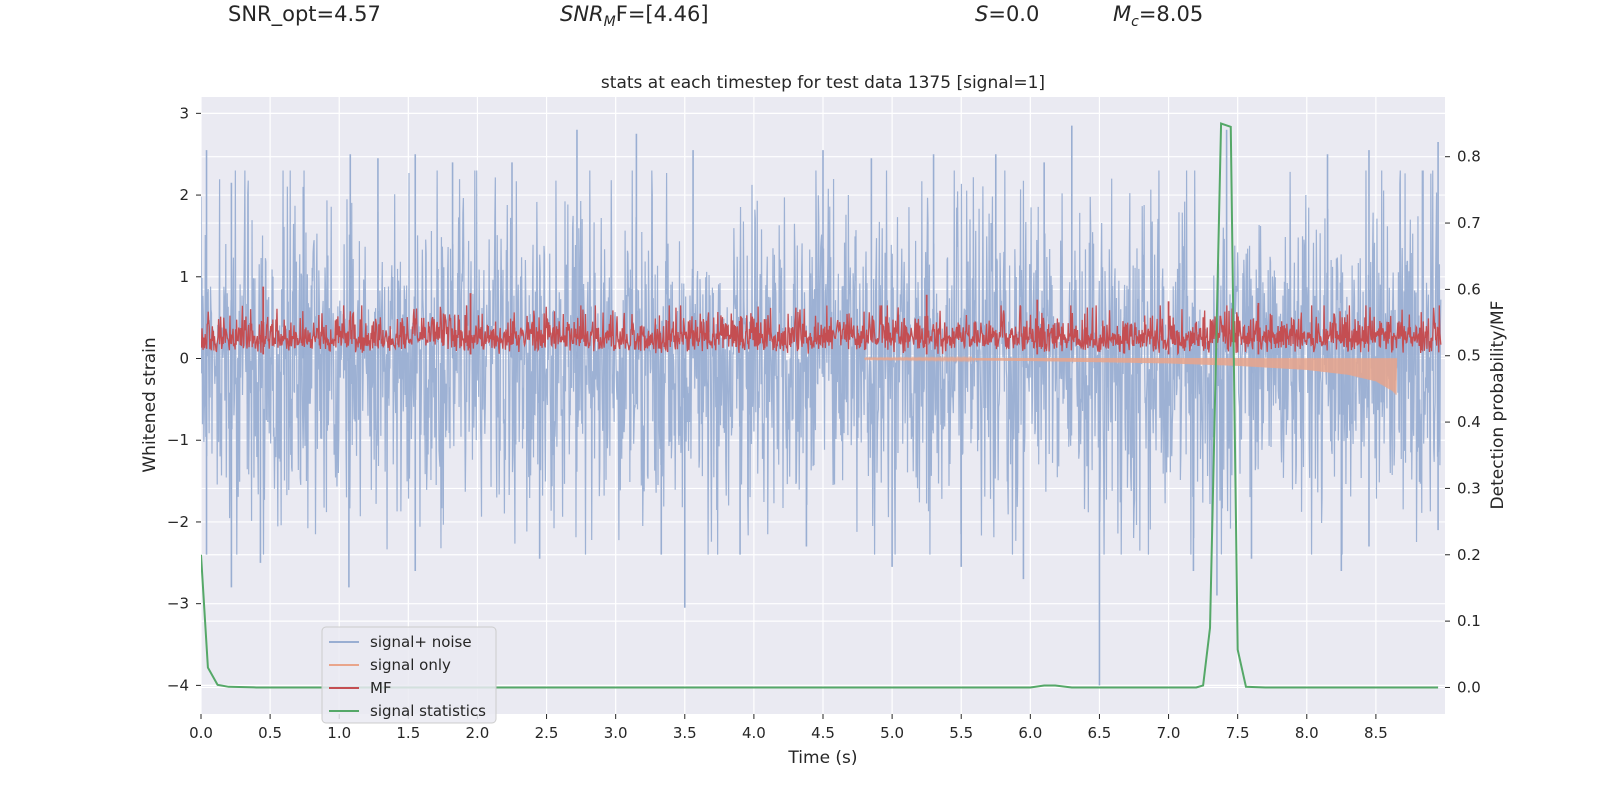 This screenshot has height=800, width=1600. Describe the element at coordinates (304, 14) in the screenshot. I see `snr-opt-label: SNR_opt=4.57` at that location.